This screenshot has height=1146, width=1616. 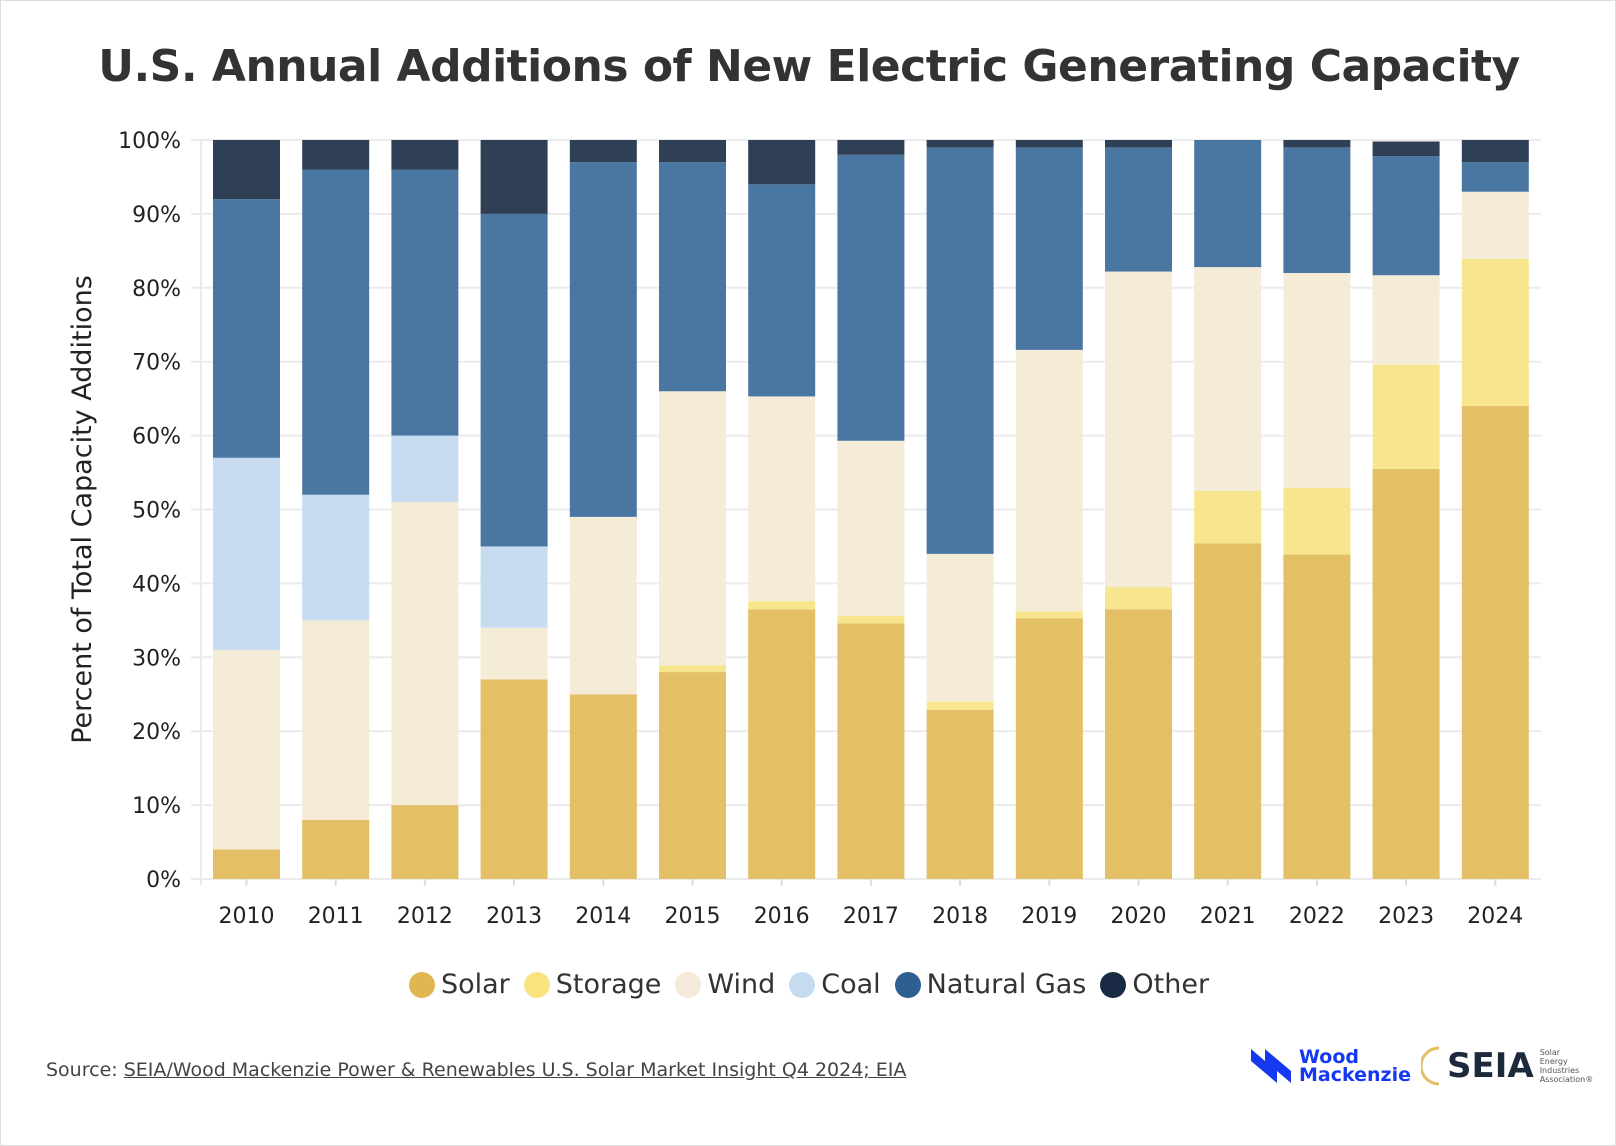 What do you see at coordinates (156, 584) in the screenshot?
I see `y-tick-label: 40%` at bounding box center [156, 584].